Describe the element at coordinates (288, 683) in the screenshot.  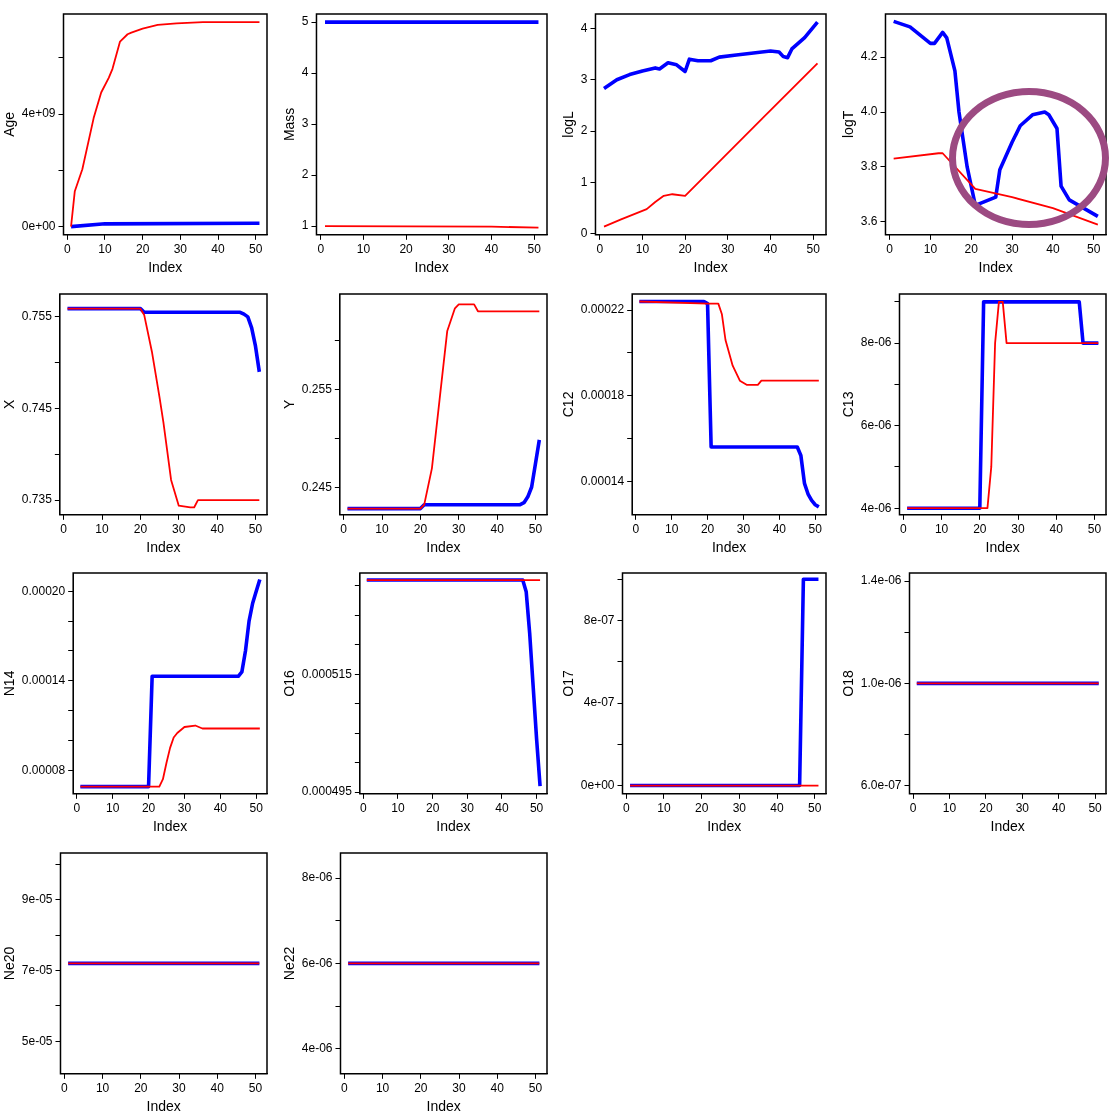
I see `y-axis-title: O16` at that location.